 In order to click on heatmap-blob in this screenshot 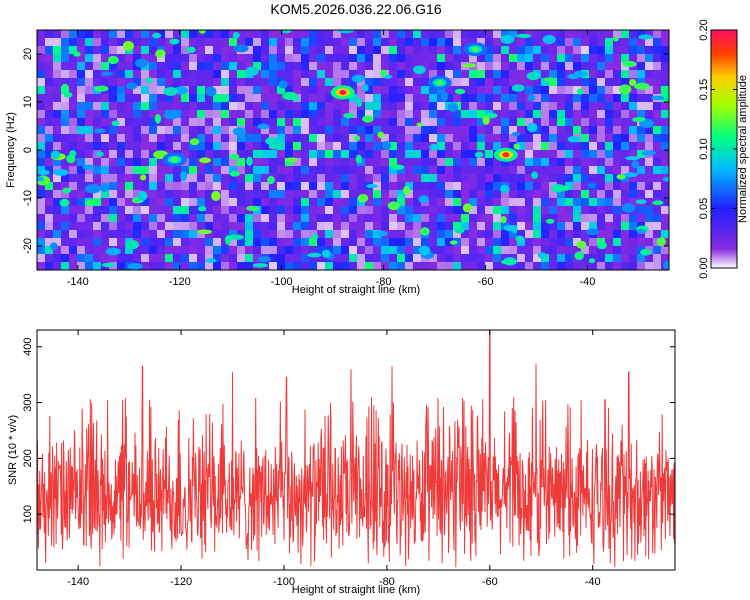, I will do `click(113, 251)`.